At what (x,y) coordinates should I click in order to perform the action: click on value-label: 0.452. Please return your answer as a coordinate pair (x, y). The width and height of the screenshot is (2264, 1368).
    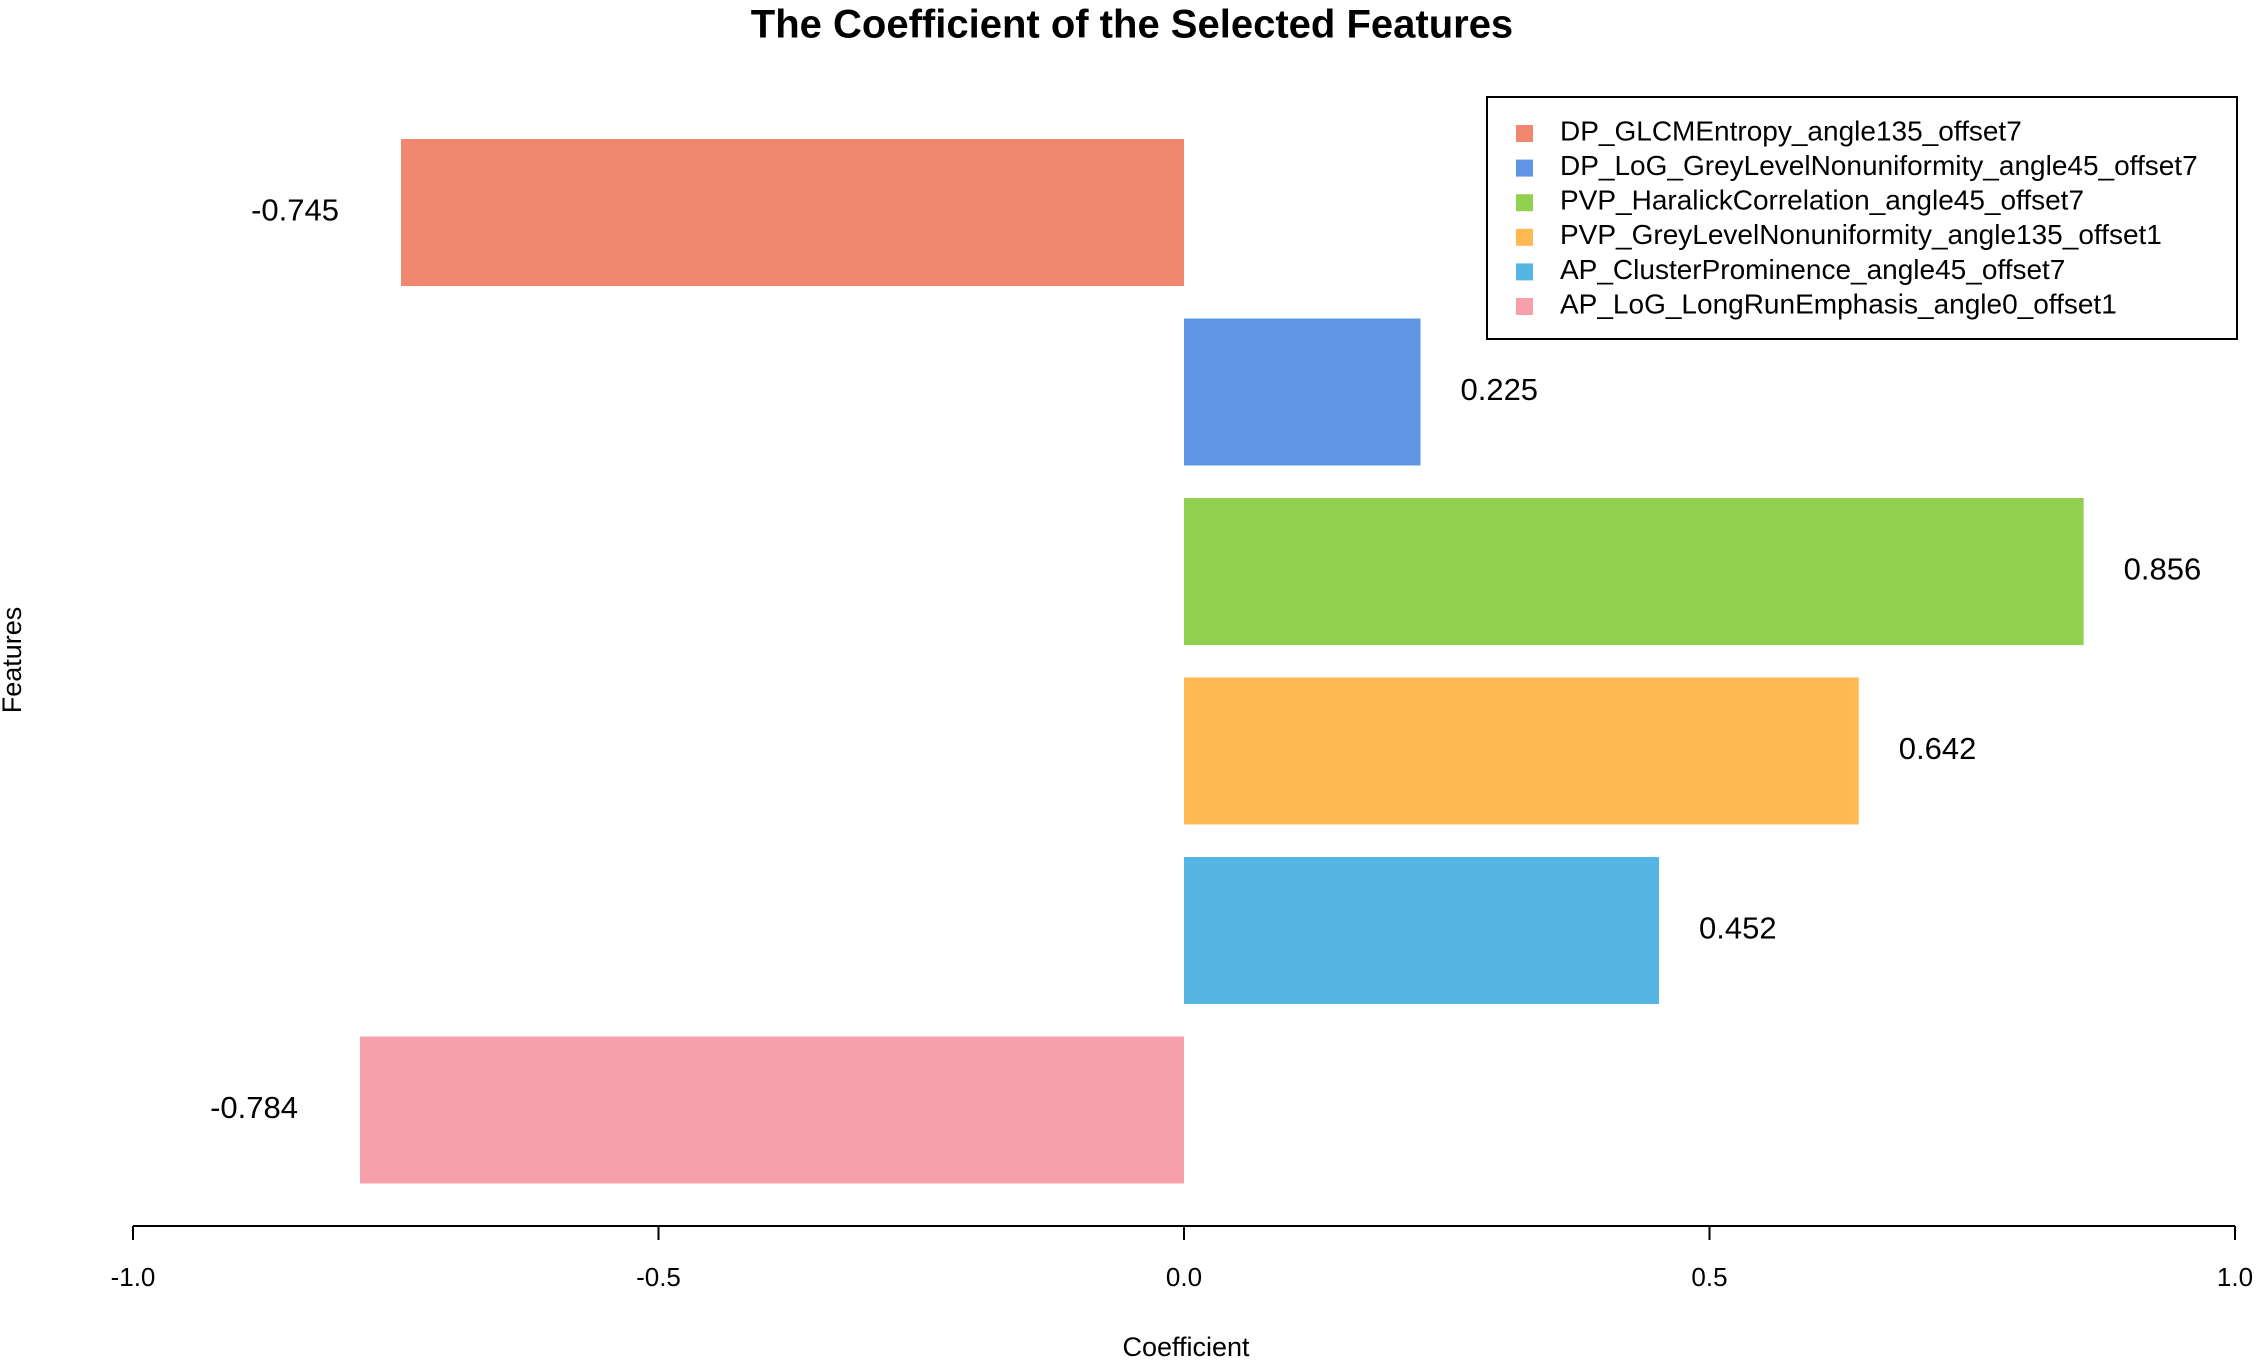
    Looking at the image, I should click on (1738, 928).